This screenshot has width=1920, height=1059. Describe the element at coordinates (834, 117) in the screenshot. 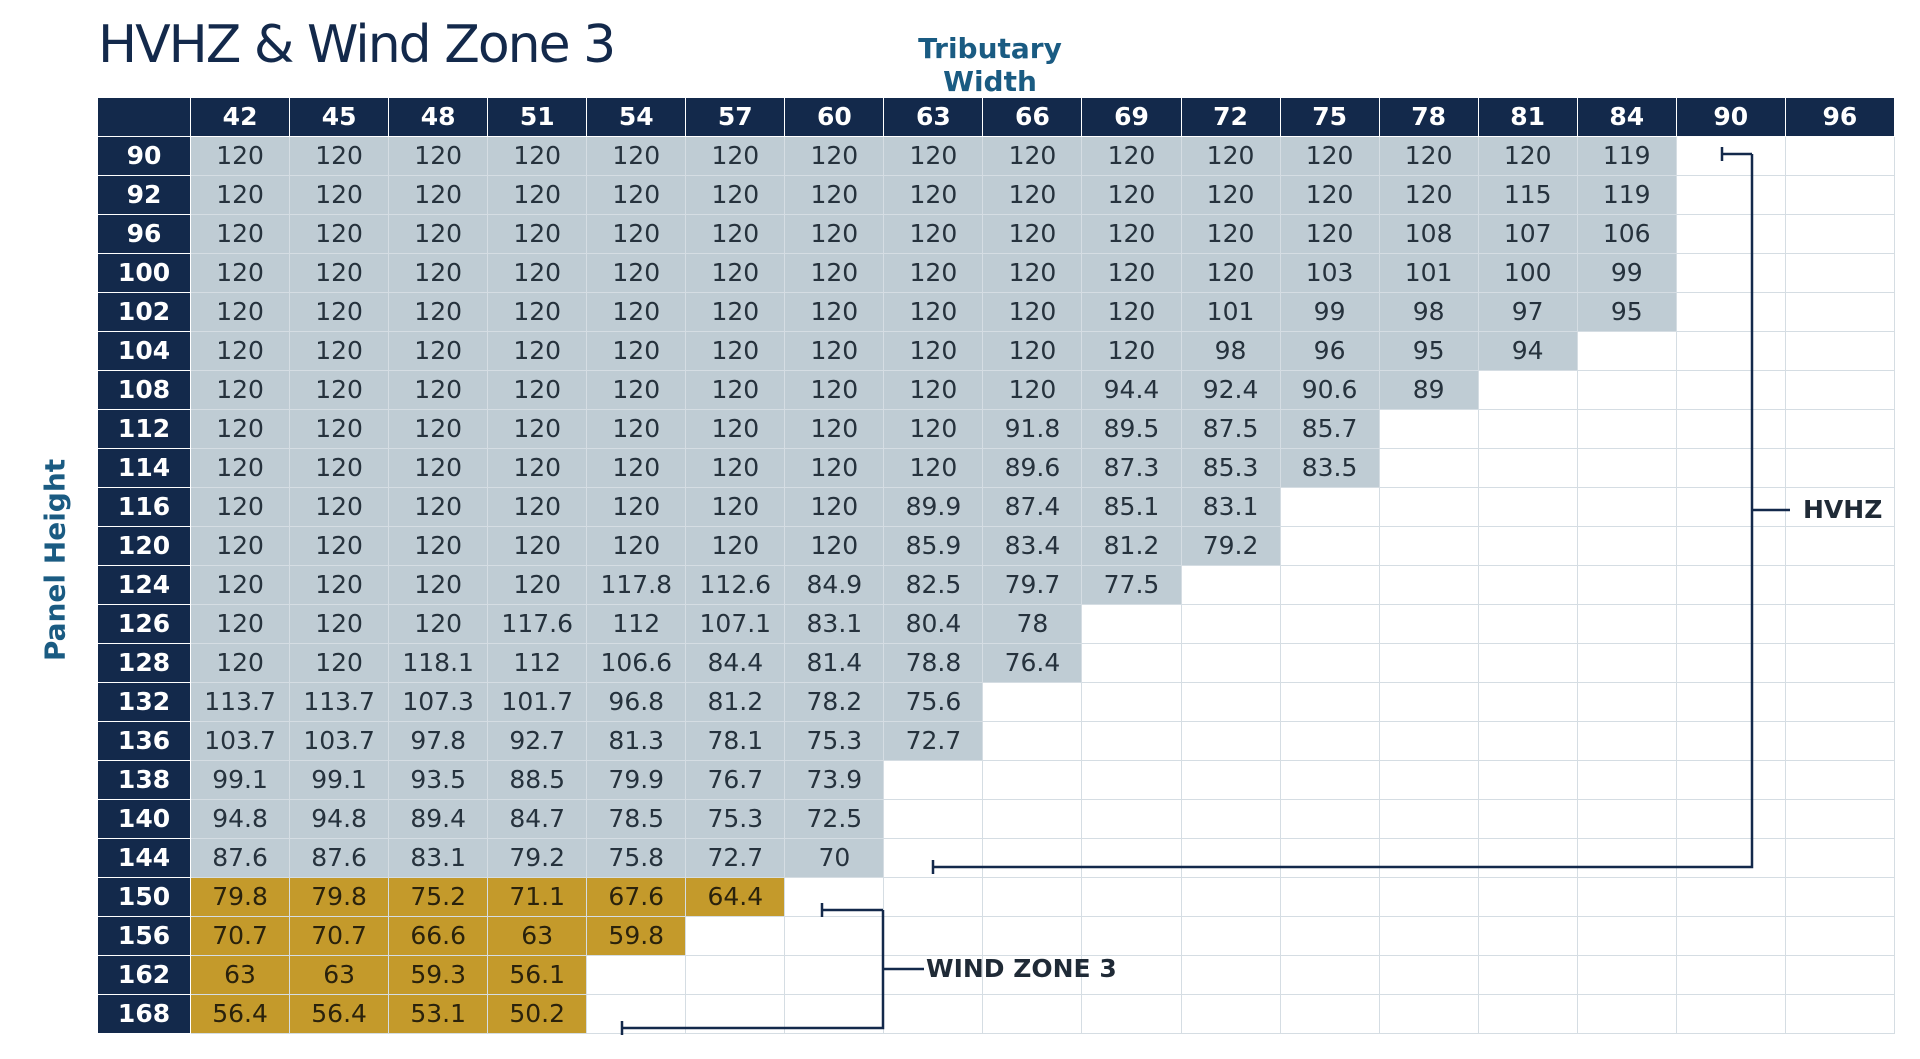

I see `column-header-60: 60` at that location.